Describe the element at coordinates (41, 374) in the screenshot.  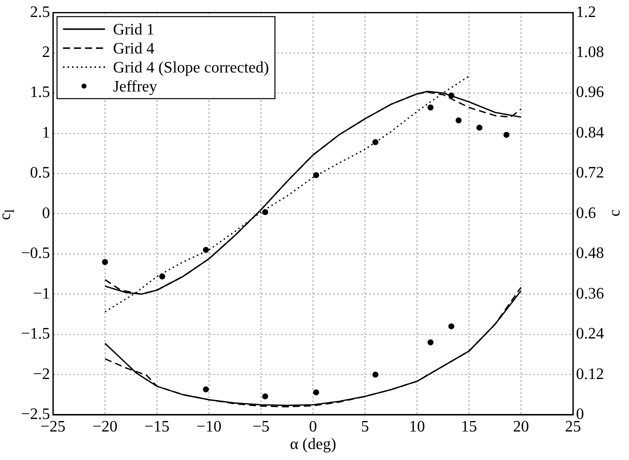
I see `y-tick-label: −2` at that location.